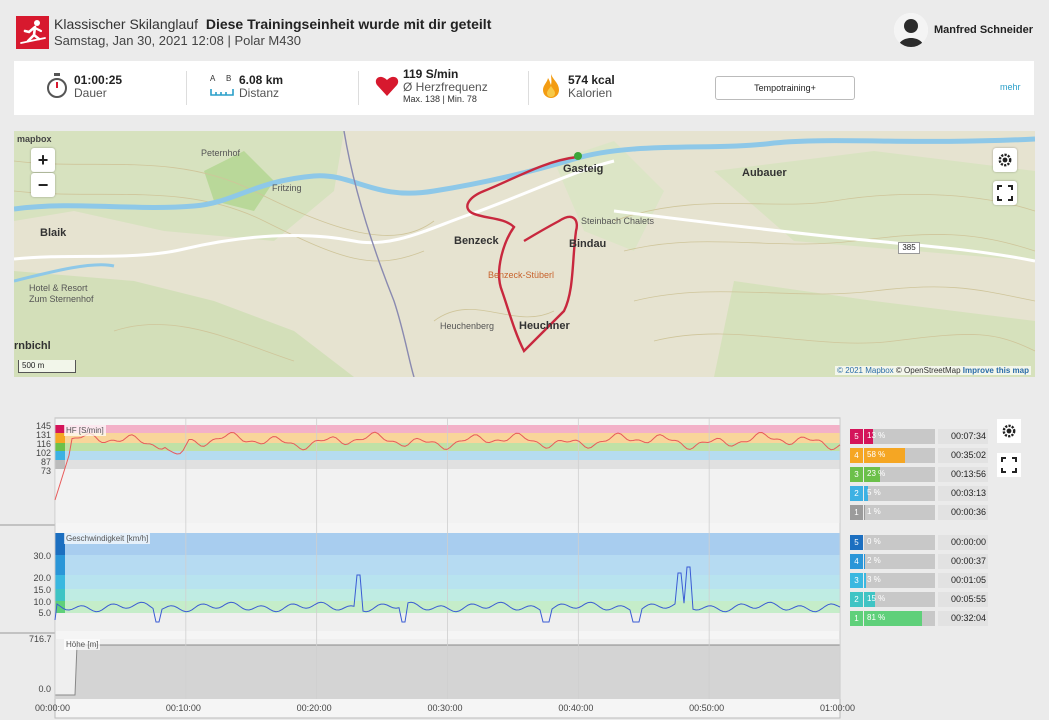 The image size is (1049, 720). I want to click on hr-axis-tick: 73, so click(45, 471).